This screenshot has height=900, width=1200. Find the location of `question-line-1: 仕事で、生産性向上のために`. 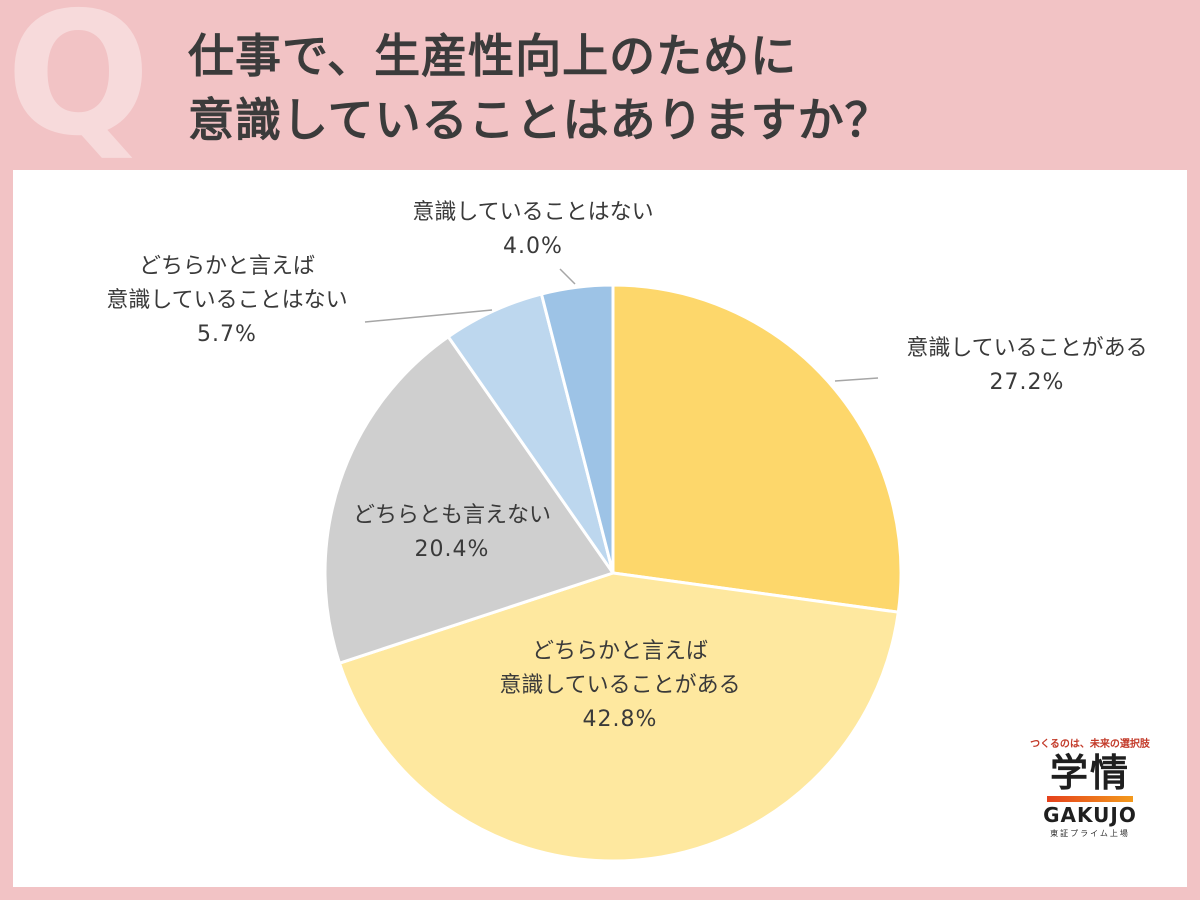

question-line-1: 仕事で、生産性向上のために is located at coordinates (493, 56).